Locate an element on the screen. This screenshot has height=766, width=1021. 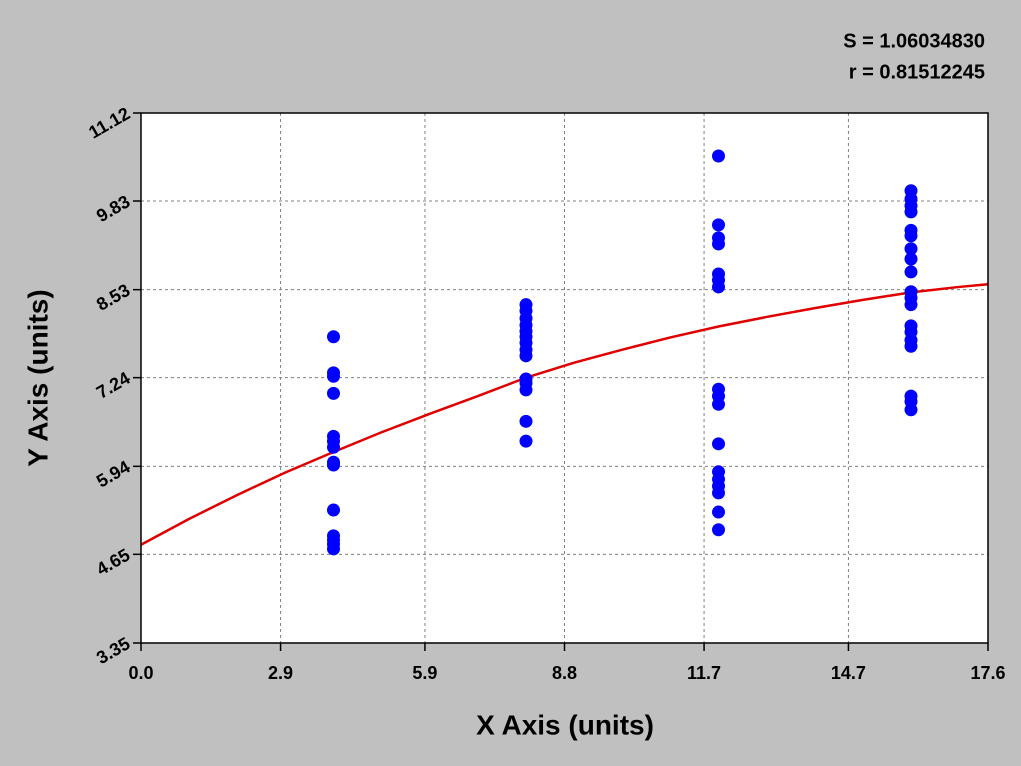
x-tick-label: 17.6 is located at coordinates (987, 673).